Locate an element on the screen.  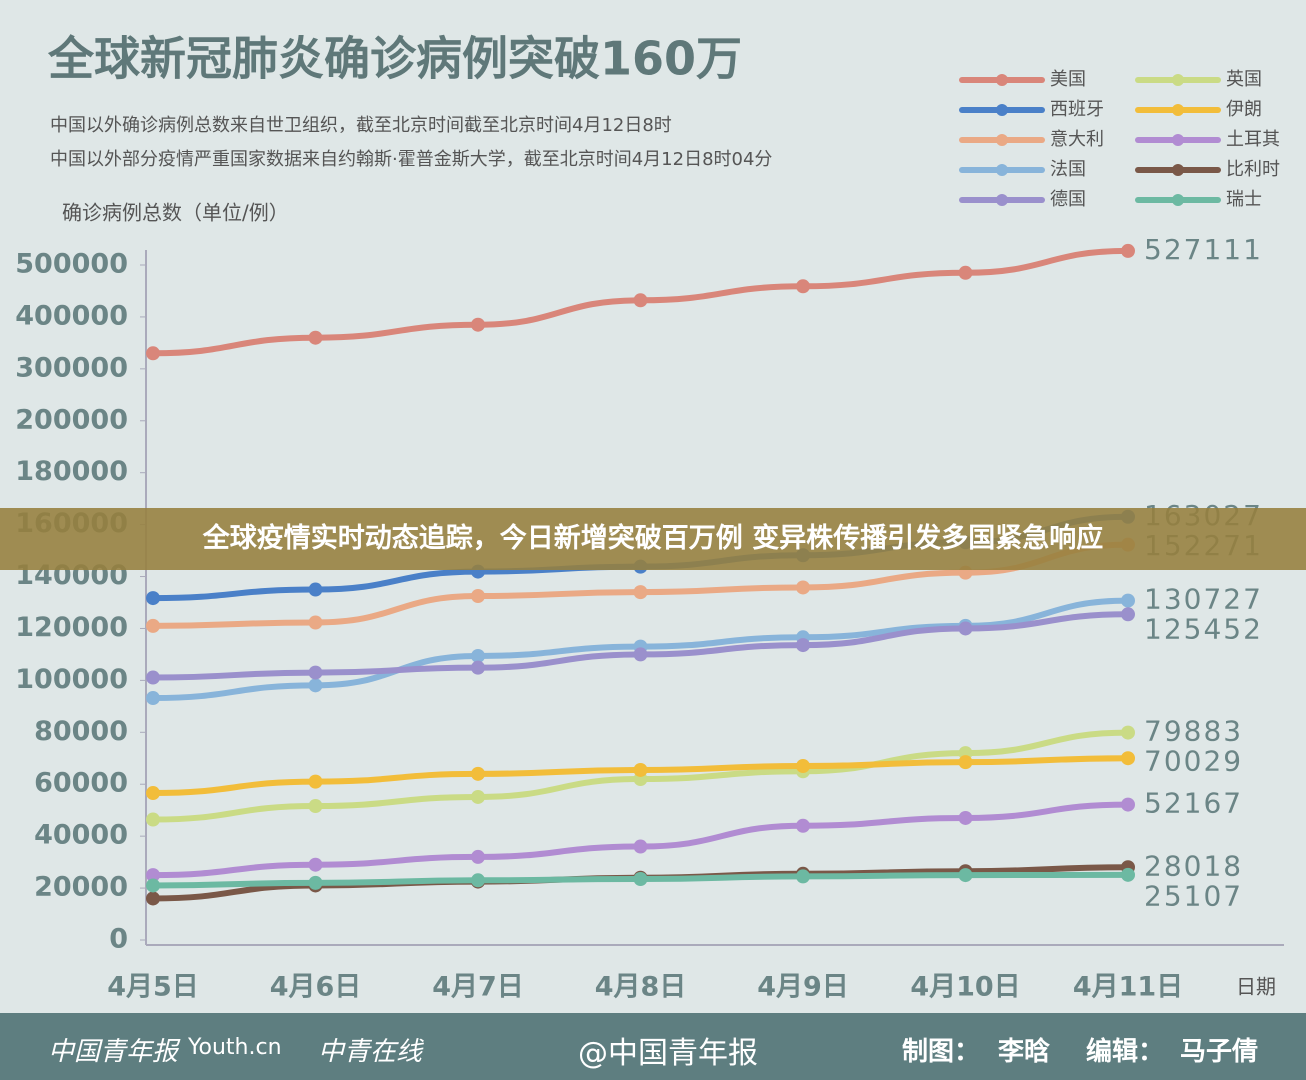
y-tick-label: 120000 is located at coordinates (71, 627).